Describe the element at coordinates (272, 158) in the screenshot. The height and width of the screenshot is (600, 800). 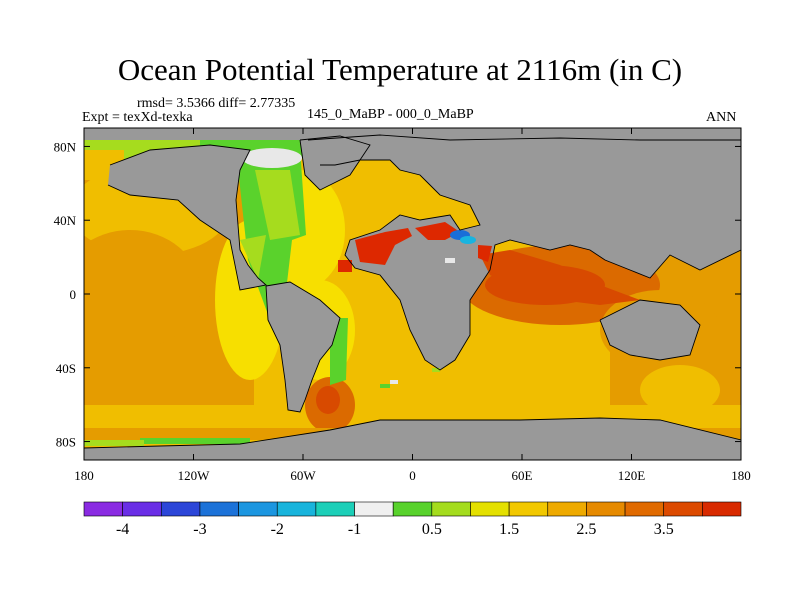
I see `field-labrador-white` at that location.